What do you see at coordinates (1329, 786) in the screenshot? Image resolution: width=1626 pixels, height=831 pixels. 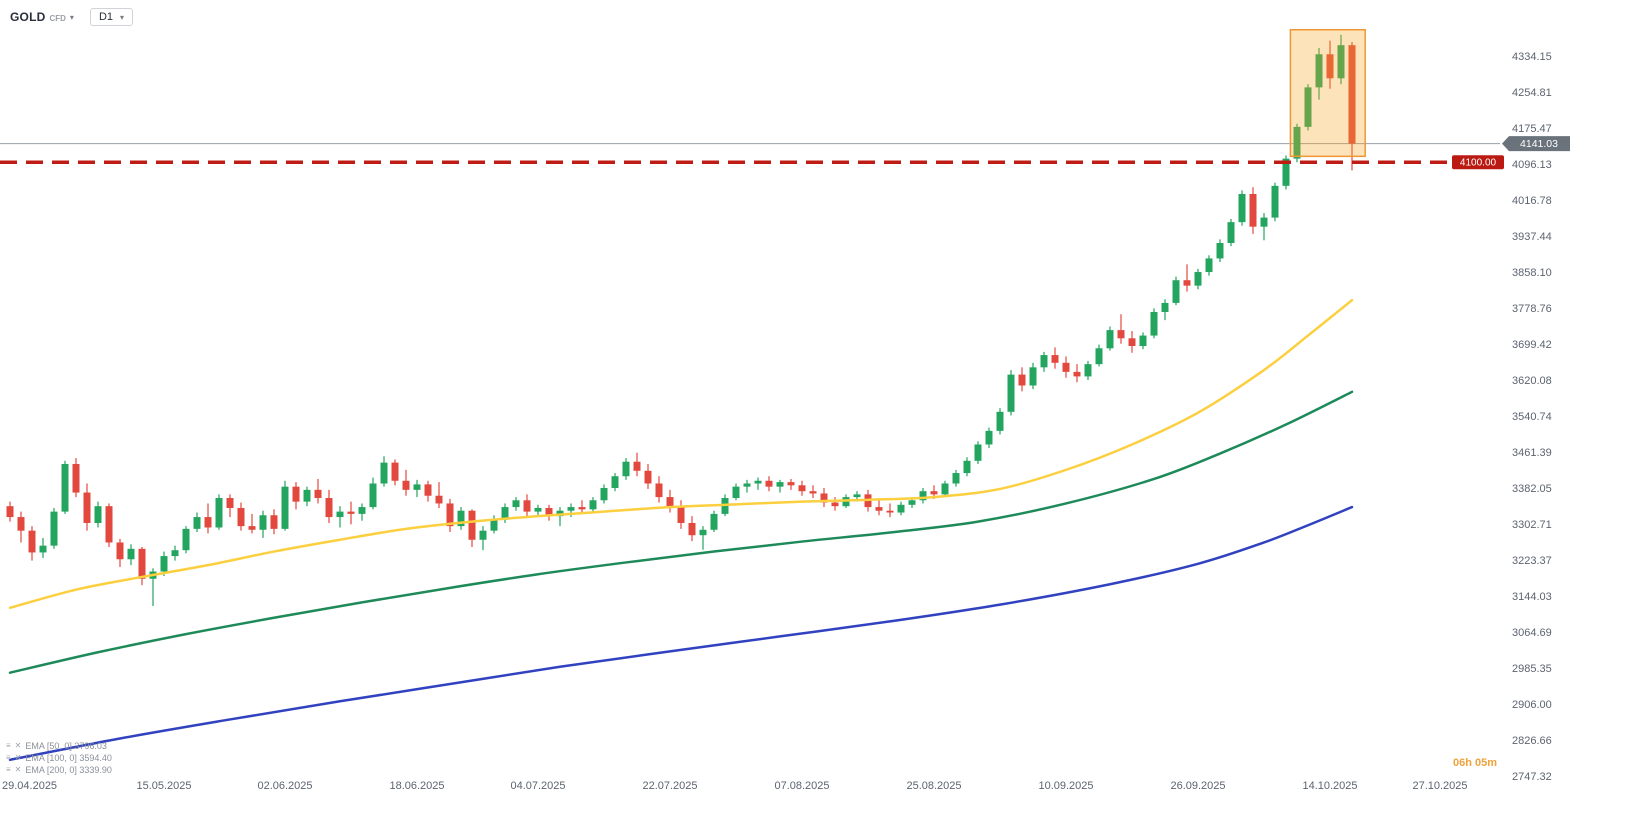 I see `time-axis-label: 14.10.2025` at bounding box center [1329, 786].